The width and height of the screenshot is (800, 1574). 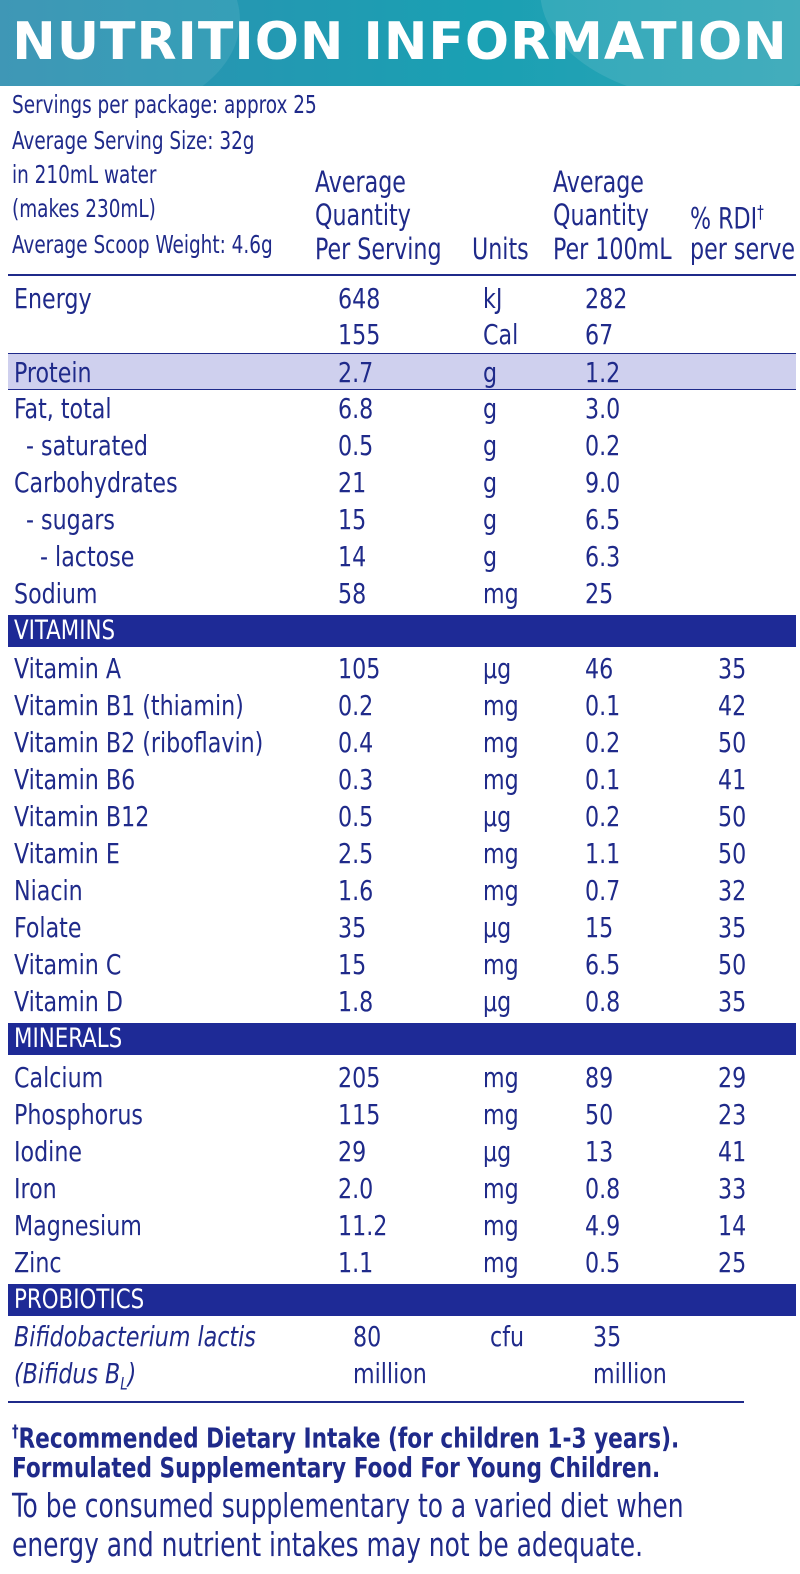 What do you see at coordinates (732, 1262) in the screenshot?
I see `rdi-percent: 25` at bounding box center [732, 1262].